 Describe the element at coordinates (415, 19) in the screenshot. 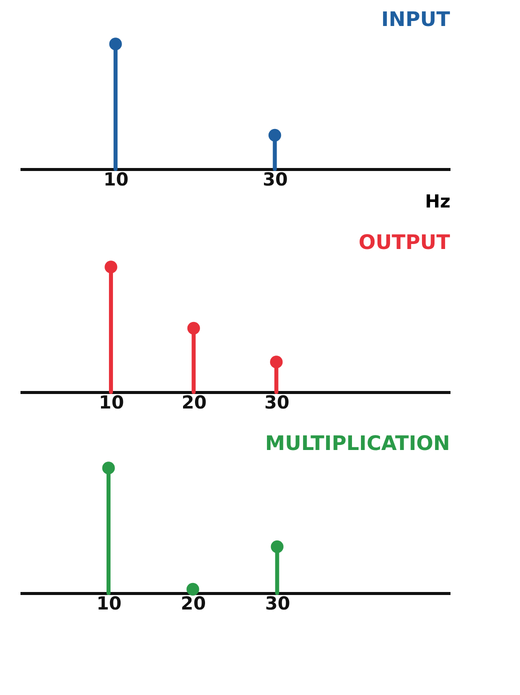

I see `chart-title: INPUT` at that location.